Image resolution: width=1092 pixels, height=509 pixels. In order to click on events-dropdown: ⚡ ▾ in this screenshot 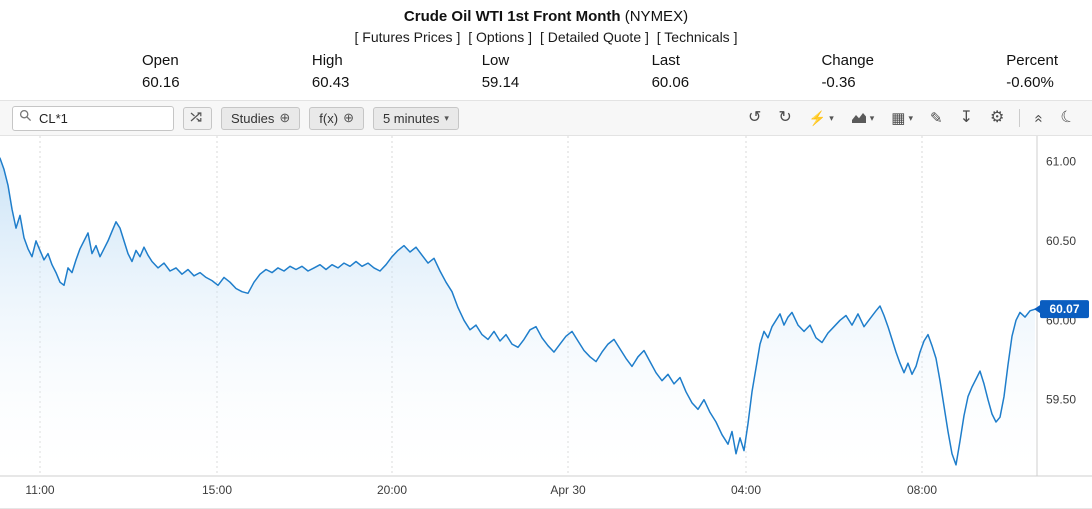, I will do `click(821, 118)`.